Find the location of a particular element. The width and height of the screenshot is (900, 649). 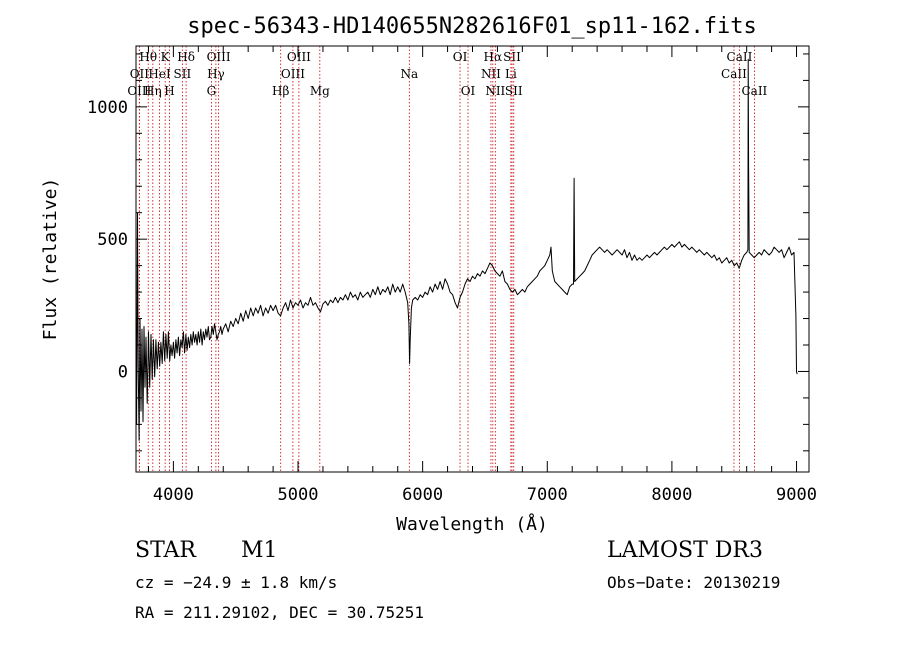

sky-coordinates: RA = 211.29102, DEC = 30.75251 is located at coordinates (279, 612).